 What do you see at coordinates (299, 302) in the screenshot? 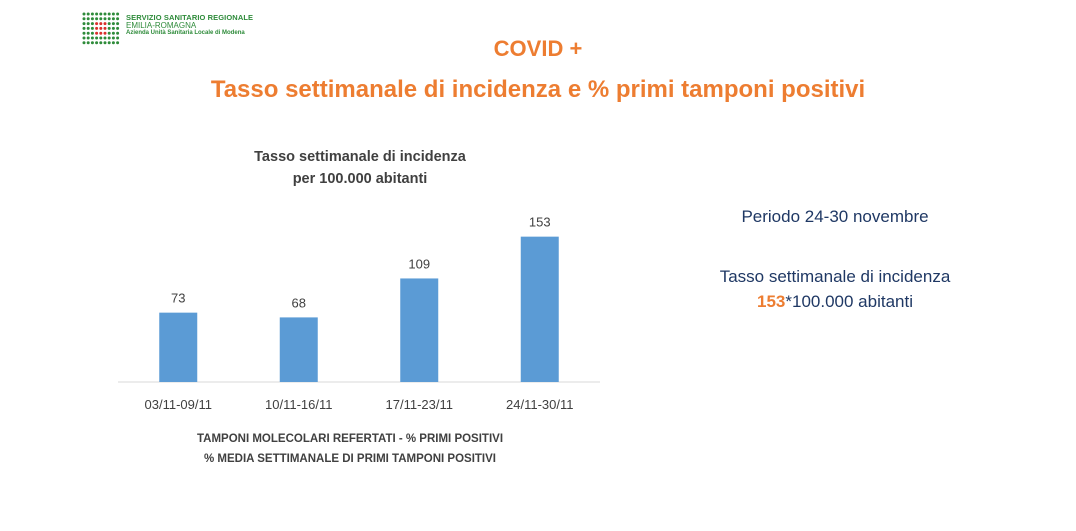
I see `data-label-2: 68` at bounding box center [299, 302].